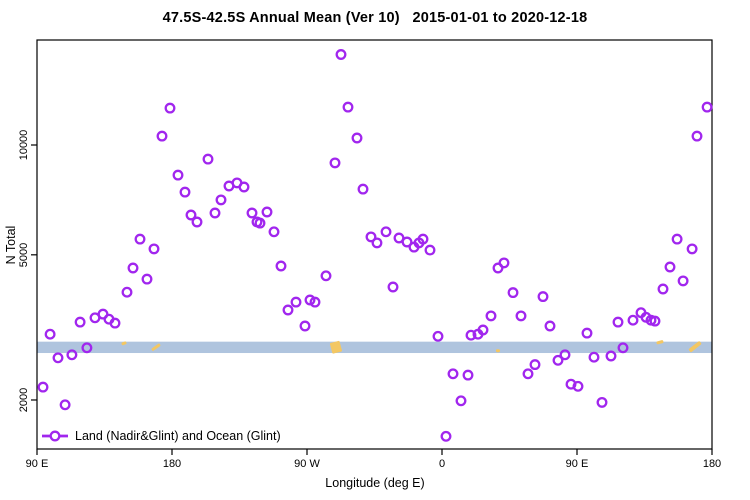 The width and height of the screenshot is (750, 500). Describe the element at coordinates (442, 464) in the screenshot. I see `x-tick-label: 0` at that location.